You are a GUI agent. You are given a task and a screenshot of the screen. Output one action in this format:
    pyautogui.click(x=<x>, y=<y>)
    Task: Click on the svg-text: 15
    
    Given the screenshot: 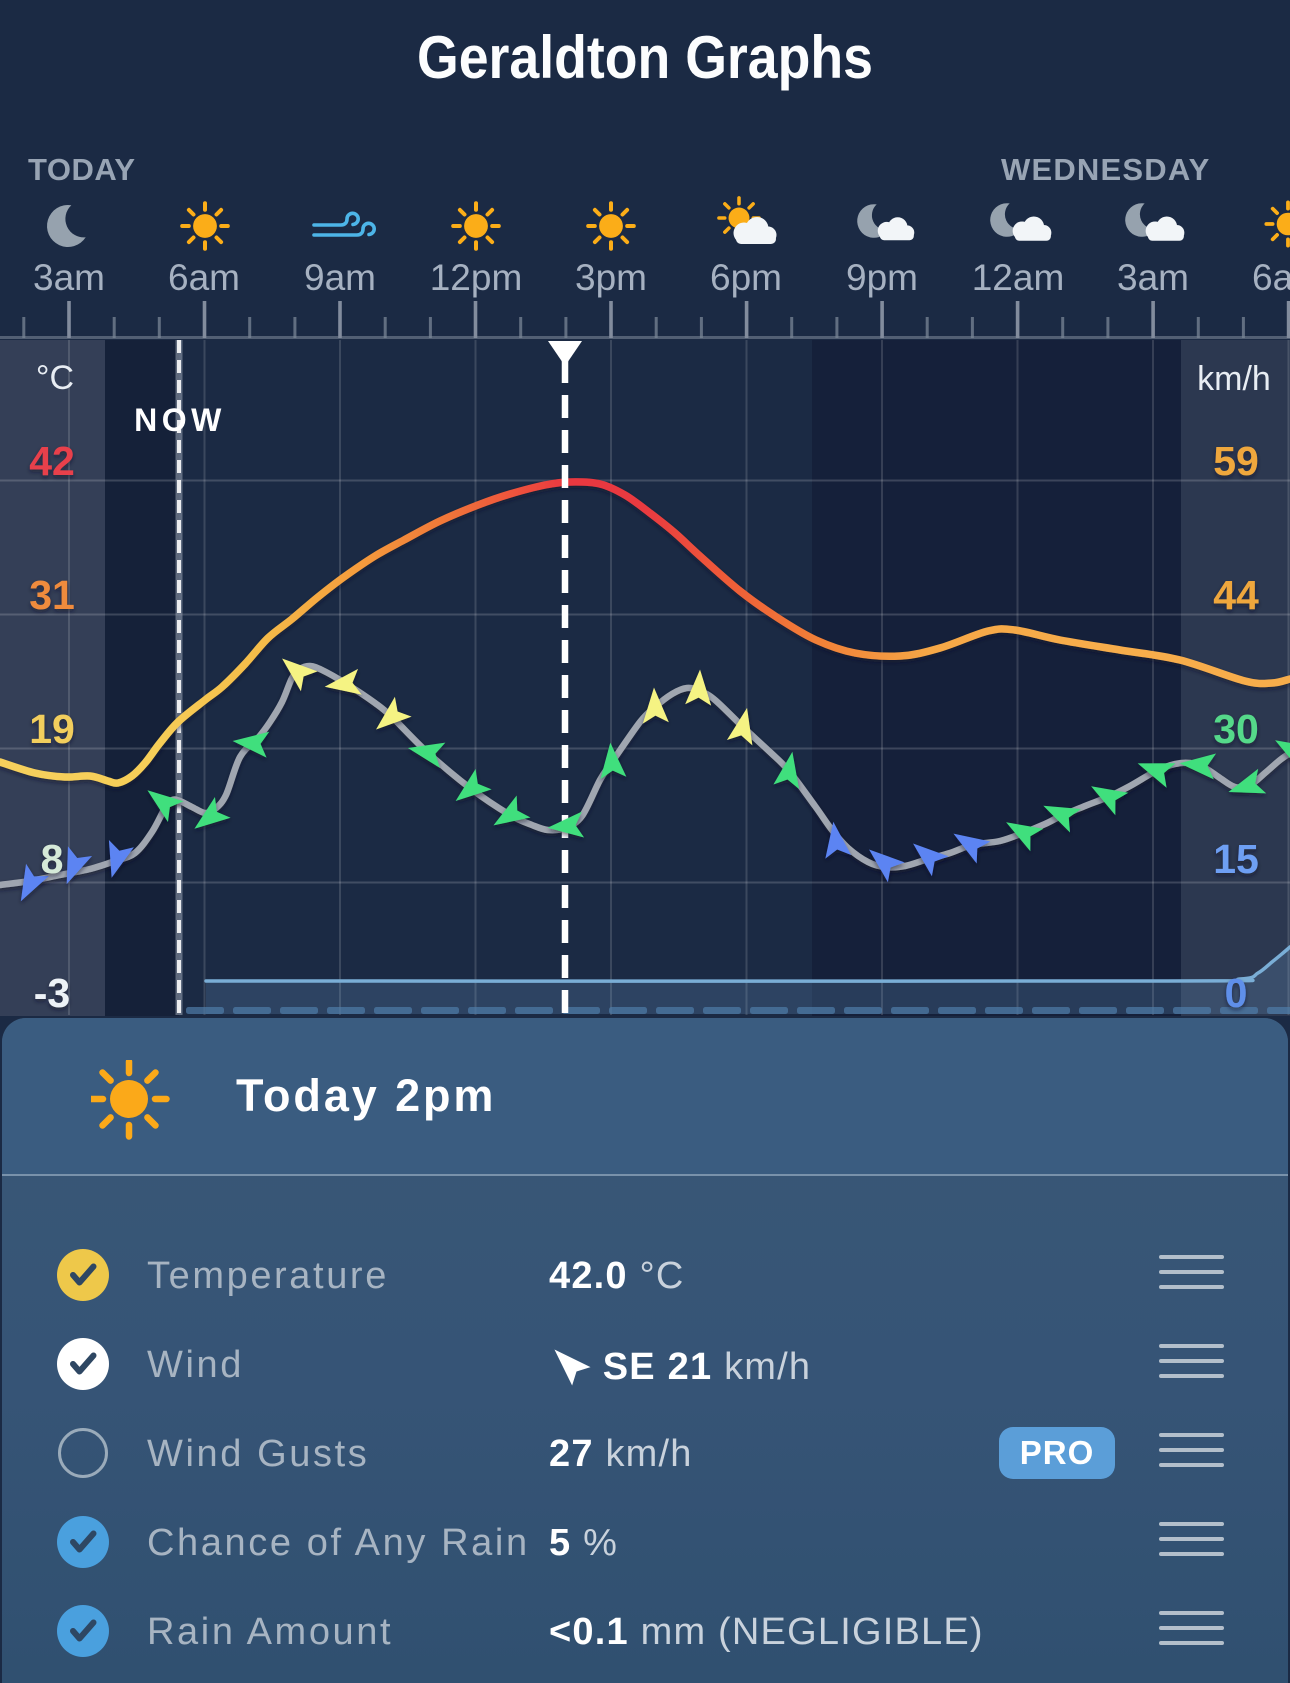 What is the action you would take?
    pyautogui.click(x=1236, y=859)
    